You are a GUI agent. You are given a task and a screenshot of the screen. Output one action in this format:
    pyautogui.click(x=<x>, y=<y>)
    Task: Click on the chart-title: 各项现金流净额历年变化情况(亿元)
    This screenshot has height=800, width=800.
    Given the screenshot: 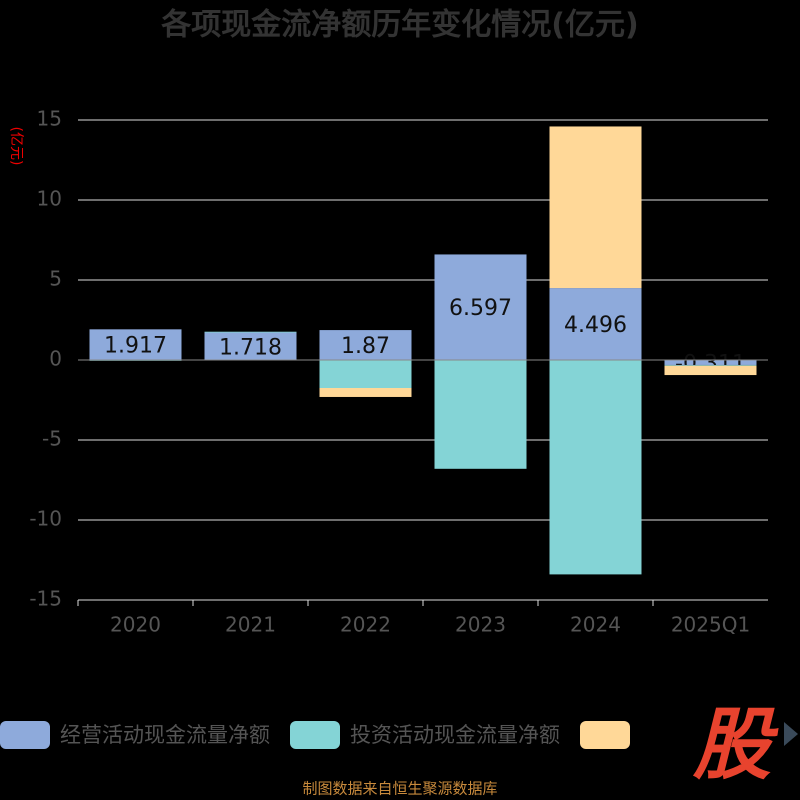 What is the action you would take?
    pyautogui.click(x=399, y=25)
    